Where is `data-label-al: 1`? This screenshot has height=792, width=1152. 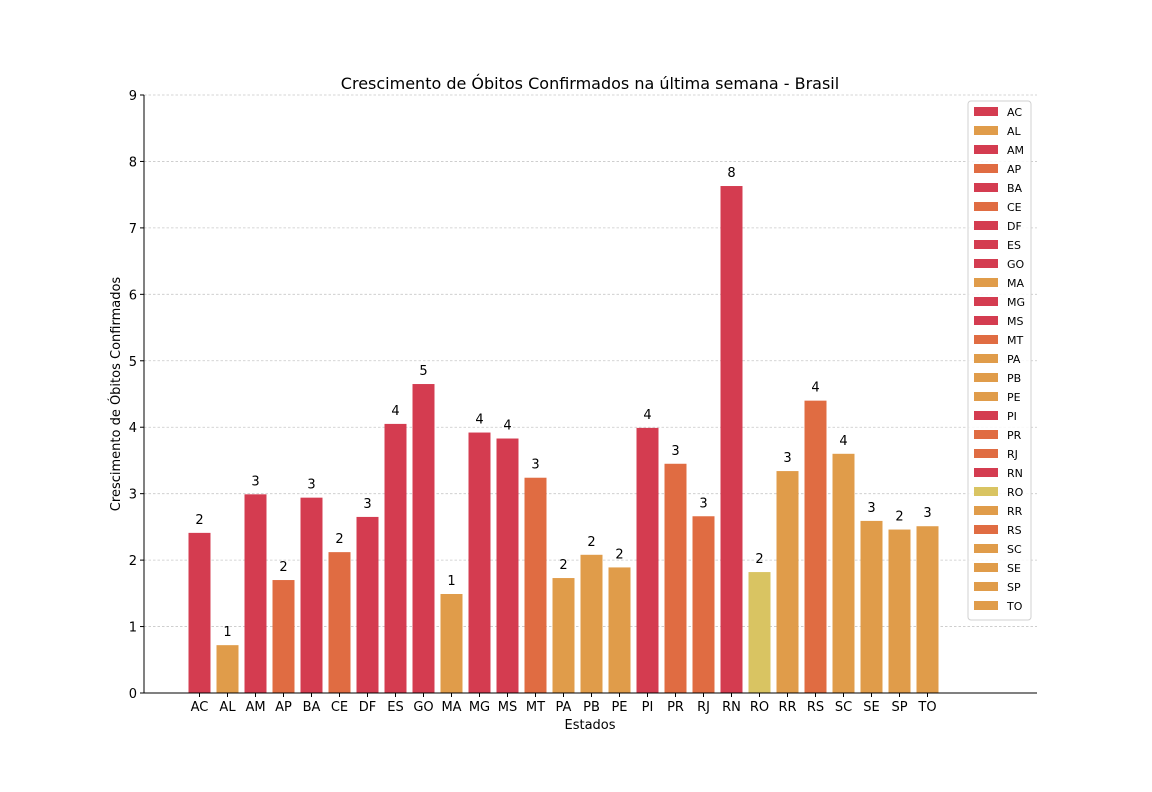
data-label-al: 1 is located at coordinates (227, 632).